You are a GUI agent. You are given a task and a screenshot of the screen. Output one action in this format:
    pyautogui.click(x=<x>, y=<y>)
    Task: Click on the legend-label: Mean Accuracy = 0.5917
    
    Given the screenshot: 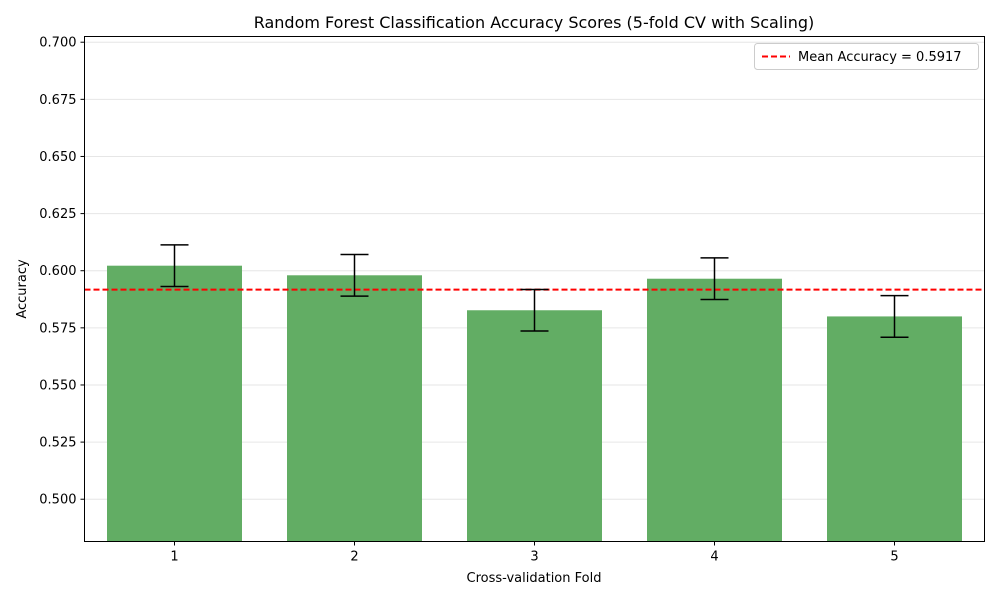 What is the action you would take?
    pyautogui.click(x=880, y=57)
    